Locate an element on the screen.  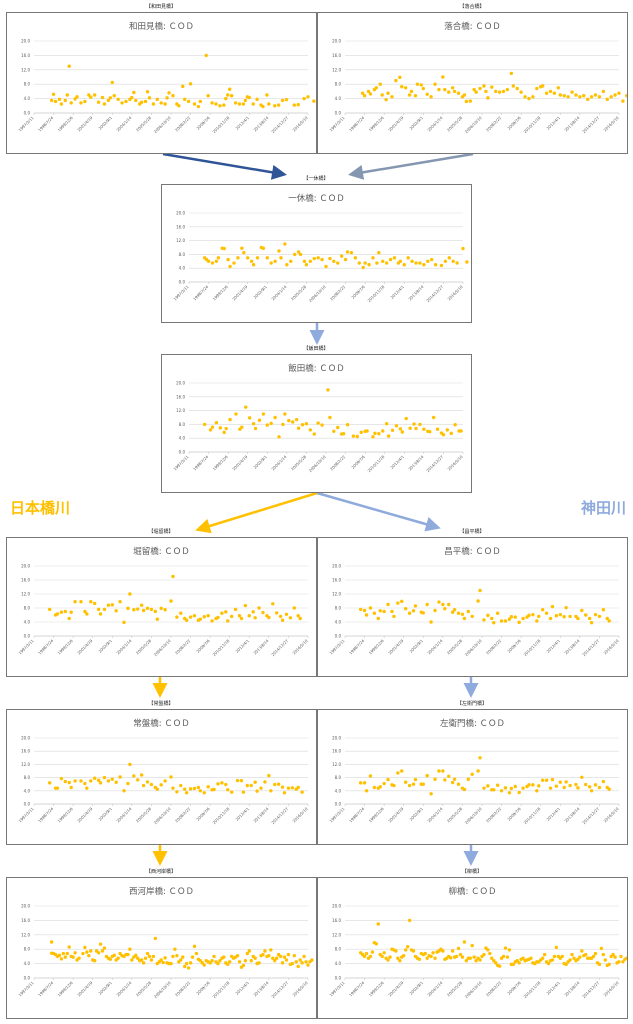
panel-label-ikkyu: 【一休橋】 is located at coordinates (316, 179).